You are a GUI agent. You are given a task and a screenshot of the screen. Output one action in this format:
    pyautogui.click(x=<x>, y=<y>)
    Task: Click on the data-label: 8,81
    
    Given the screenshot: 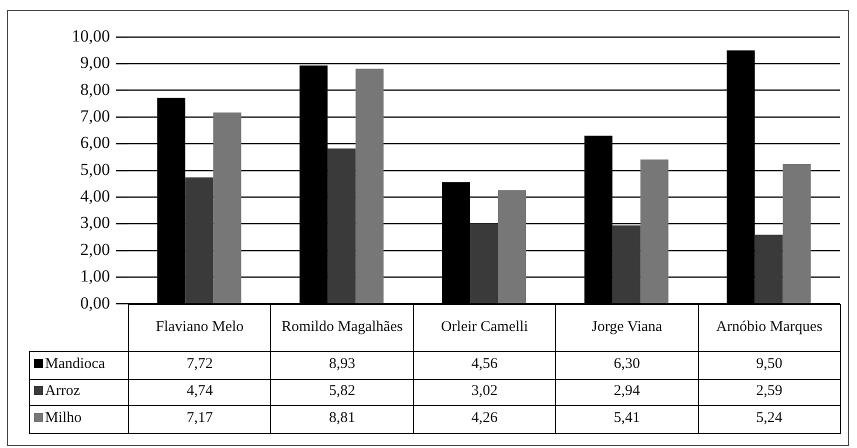 What is the action you would take?
    pyautogui.click(x=342, y=419)
    